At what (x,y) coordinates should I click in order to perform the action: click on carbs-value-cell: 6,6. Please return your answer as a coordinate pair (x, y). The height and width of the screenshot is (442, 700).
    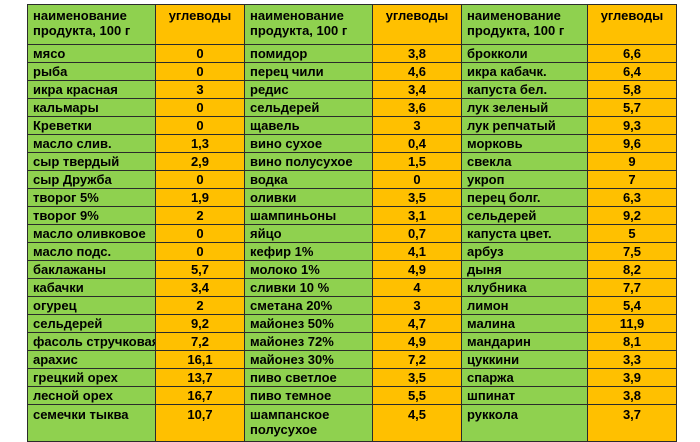
    Looking at the image, I should click on (632, 53).